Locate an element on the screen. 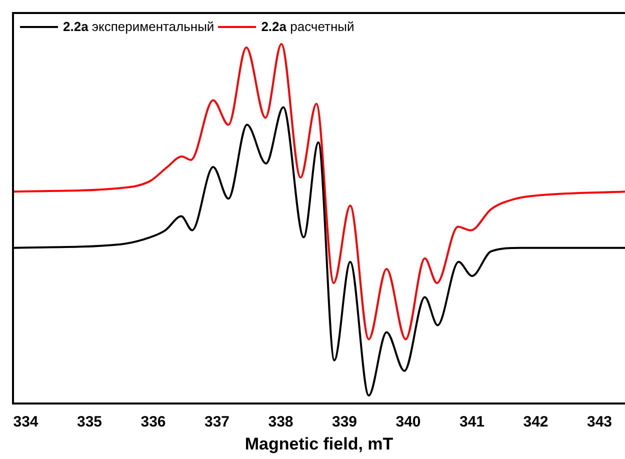  x-tick-label: 337 is located at coordinates (217, 422).